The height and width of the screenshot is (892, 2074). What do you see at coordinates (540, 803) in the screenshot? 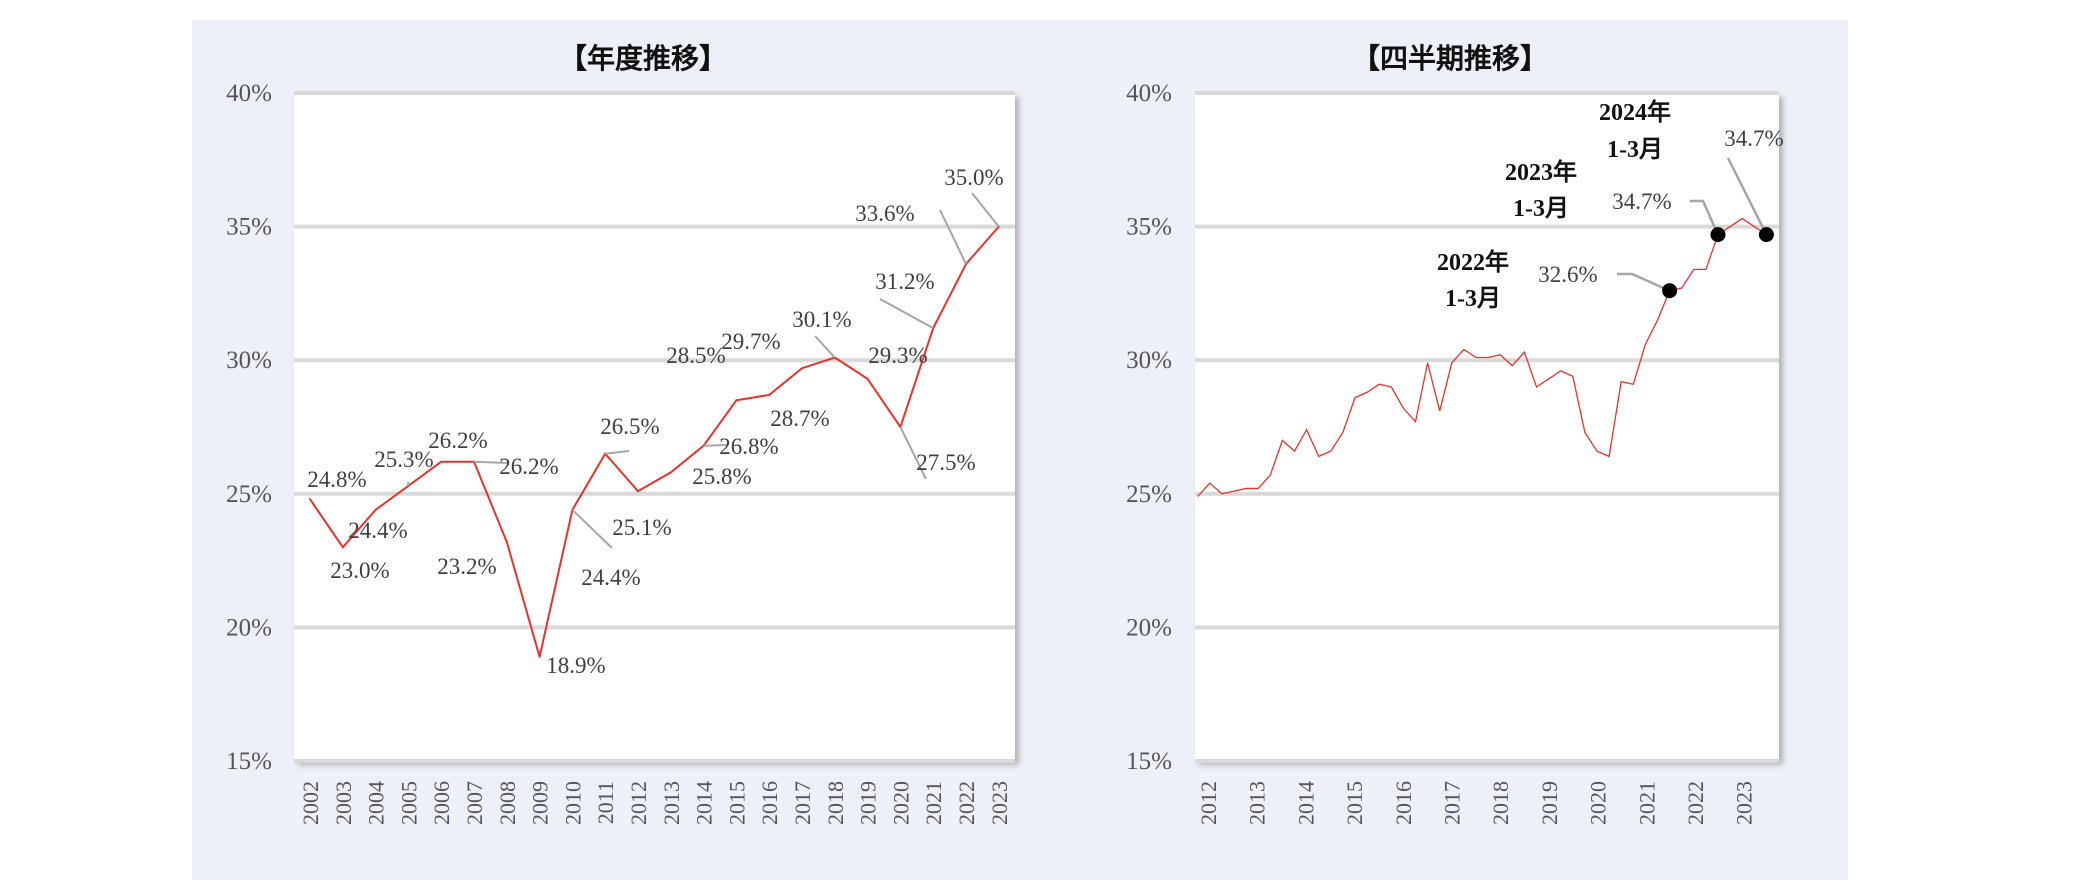
I see `annual-x-tick-label: 2009` at bounding box center [540, 803].